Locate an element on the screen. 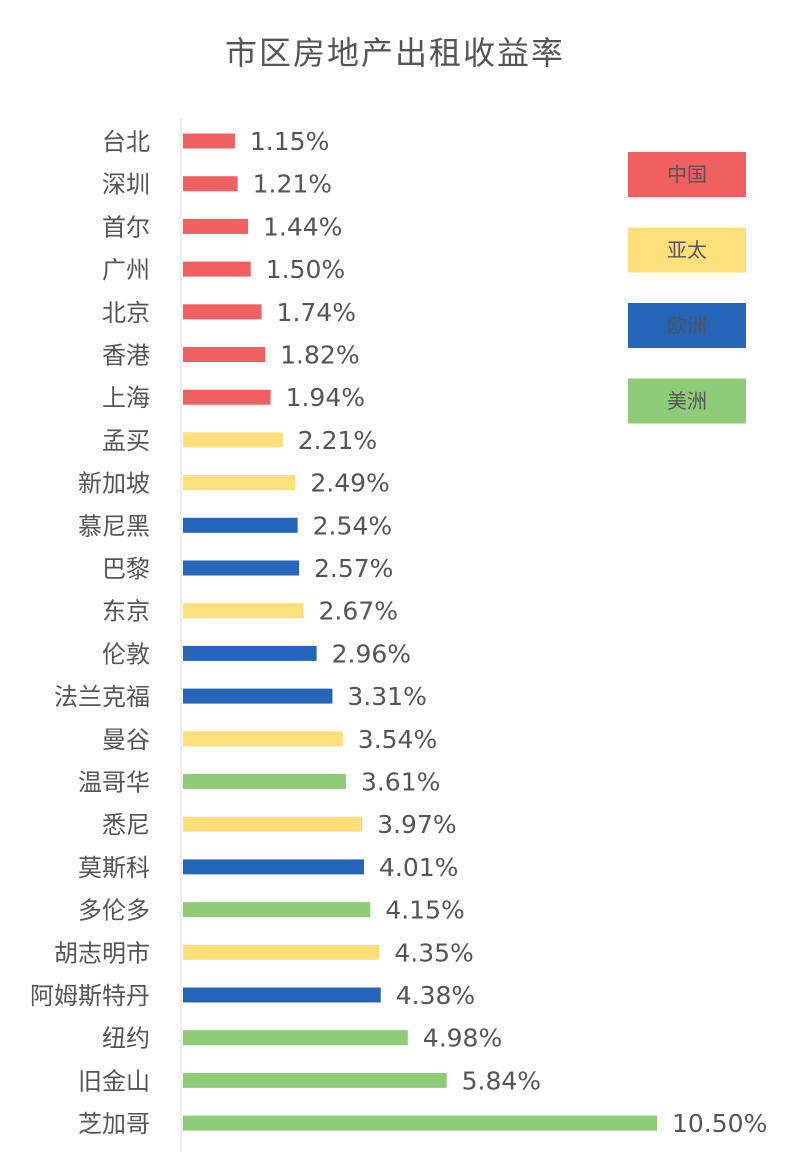 This screenshot has width=790, height=1160. chart-title: 市区房地产出租收益率 is located at coordinates (394, 53).